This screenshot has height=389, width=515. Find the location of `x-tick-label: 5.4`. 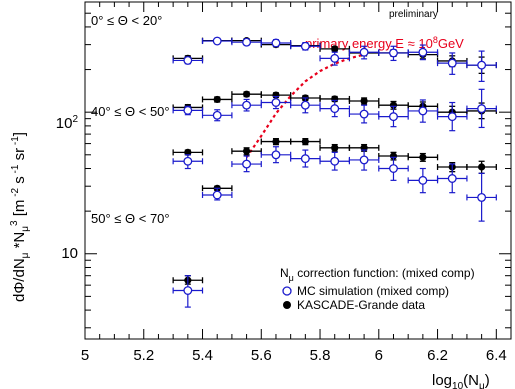

x-tick-label: 5.4 is located at coordinates (202, 355).